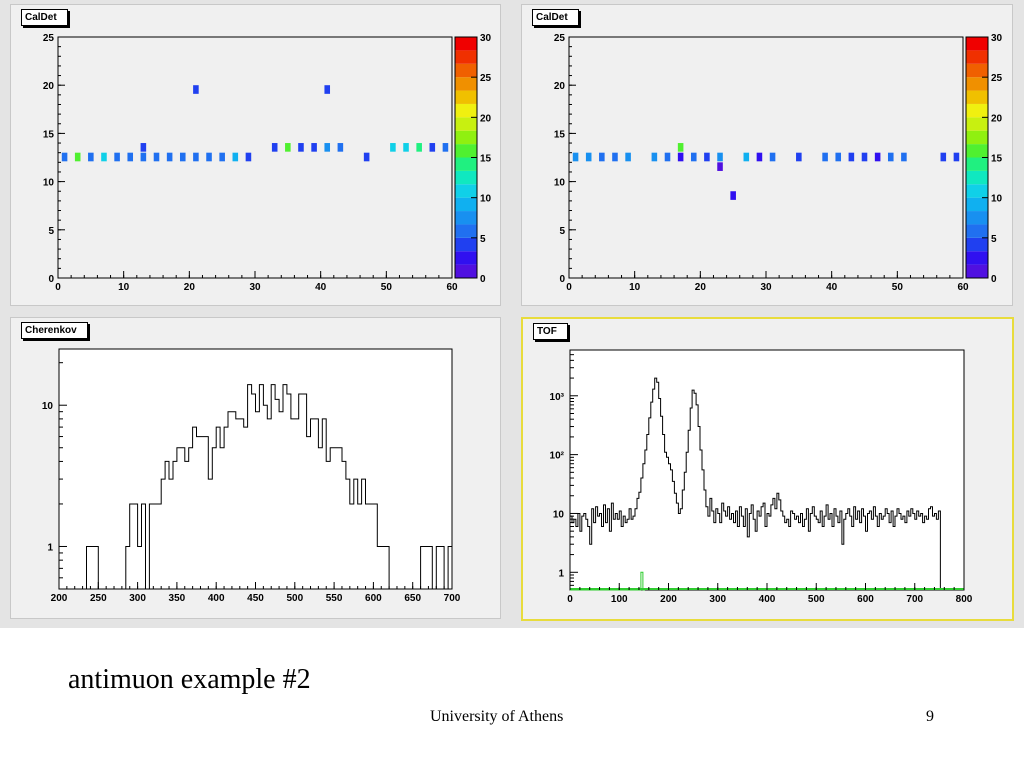 This screenshot has width=1024, height=768. Describe the element at coordinates (865, 599) in the screenshot. I see `x-tick-label-6: 600` at that location.